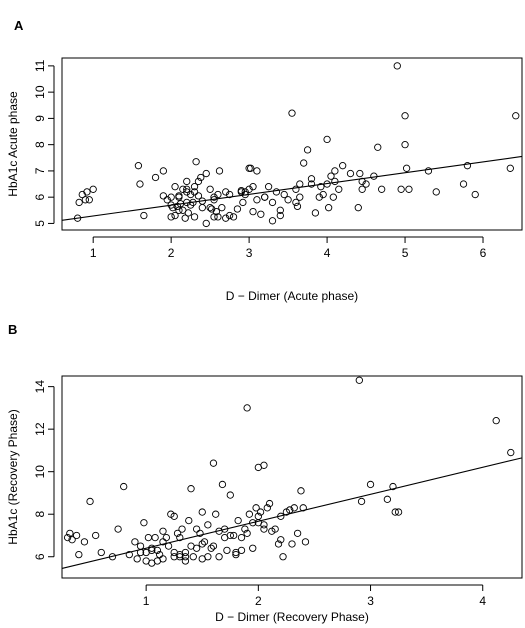 The height and width of the screenshot is (628, 525). What do you see at coordinates (249, 253) in the screenshot?
I see `x-tick-label: 3` at bounding box center [249, 253].